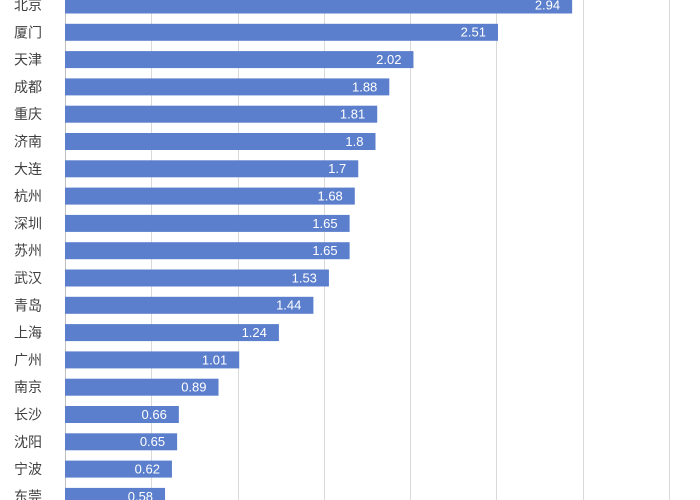  Describe the element at coordinates (304, 277) in the screenshot. I see `data-label: 1.53` at that location.